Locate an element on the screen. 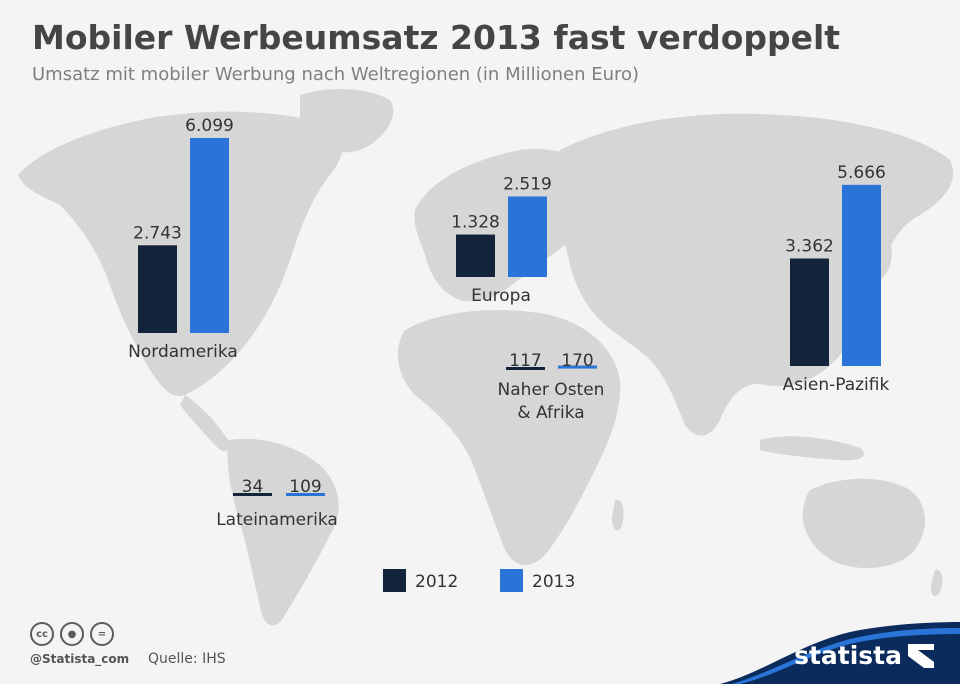  value-label-2013-3: 109 is located at coordinates (305, 487).